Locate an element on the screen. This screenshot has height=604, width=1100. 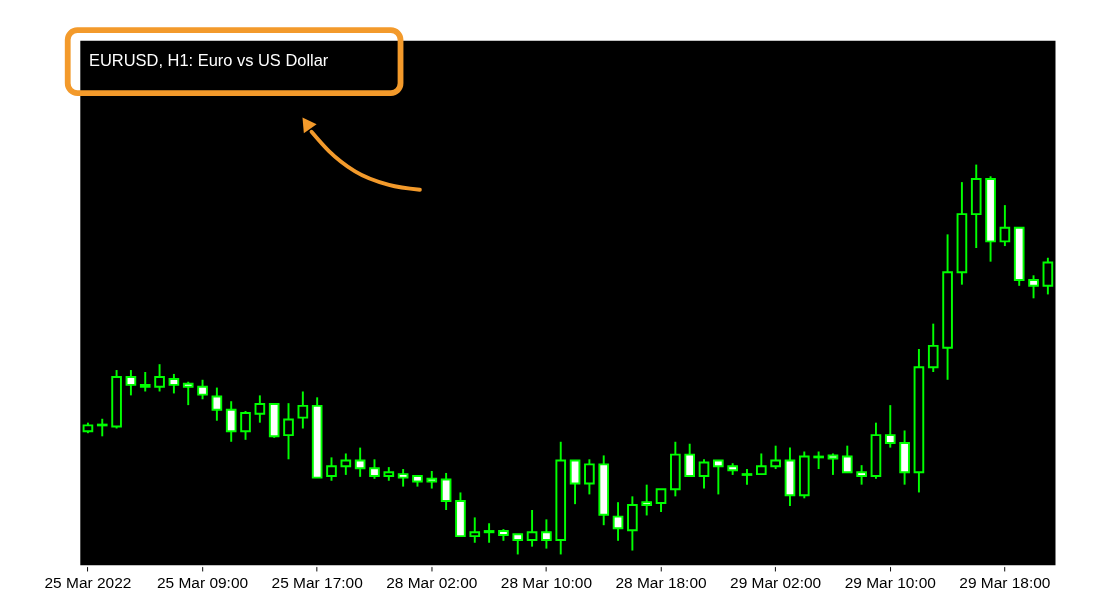
x-tick-label: 29 Mar 10:00 is located at coordinates (890, 582).